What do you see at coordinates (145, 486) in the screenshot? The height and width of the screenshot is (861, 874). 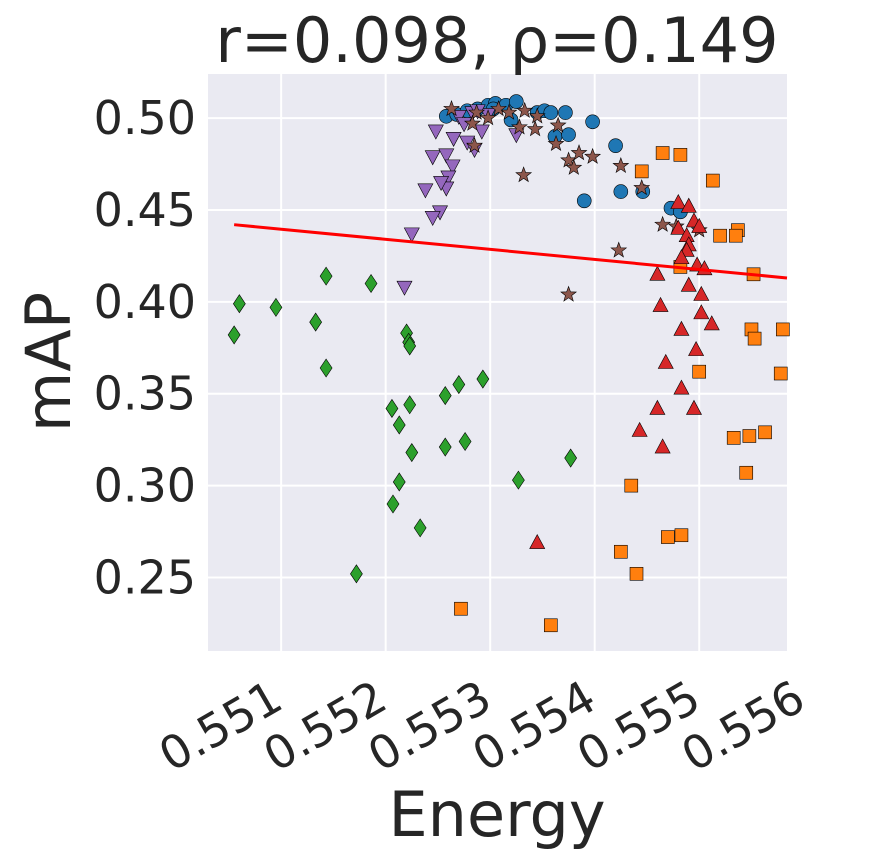 I see `y-tick-label: 0.30` at bounding box center [145, 486].